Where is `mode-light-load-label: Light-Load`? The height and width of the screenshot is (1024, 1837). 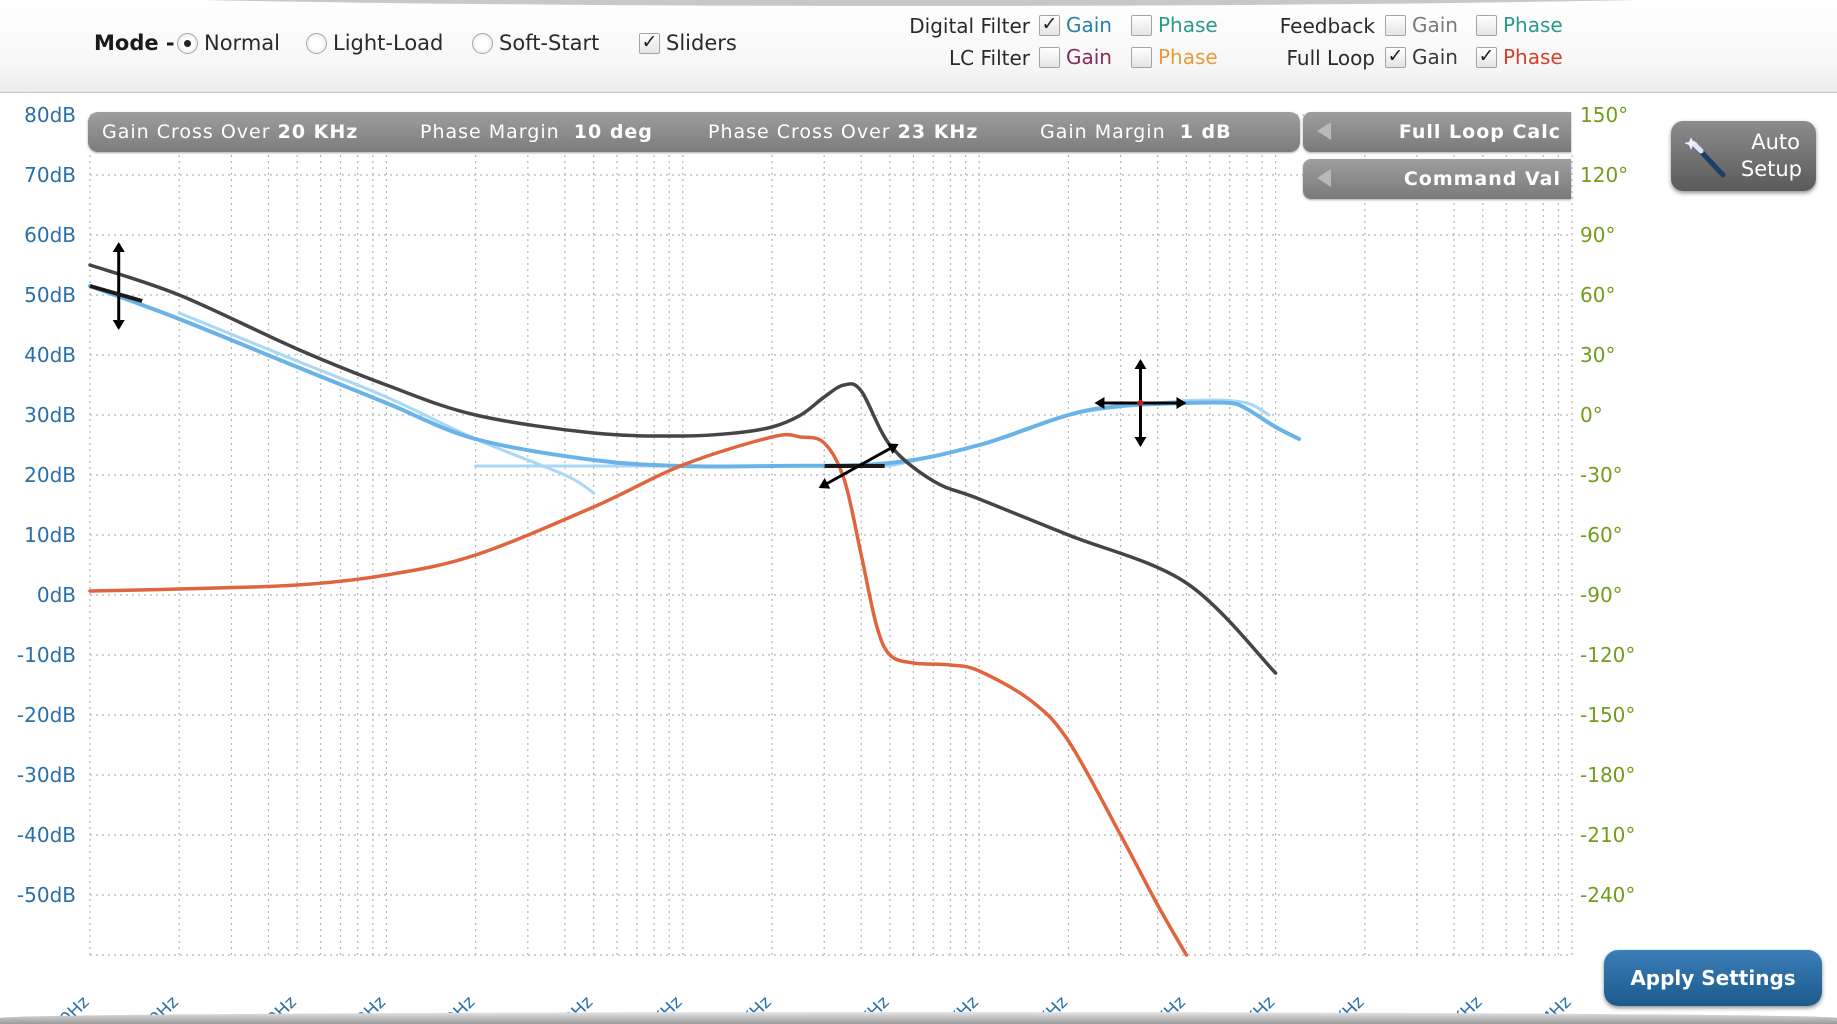 mode-light-load-label: Light-Load is located at coordinates (388, 43).